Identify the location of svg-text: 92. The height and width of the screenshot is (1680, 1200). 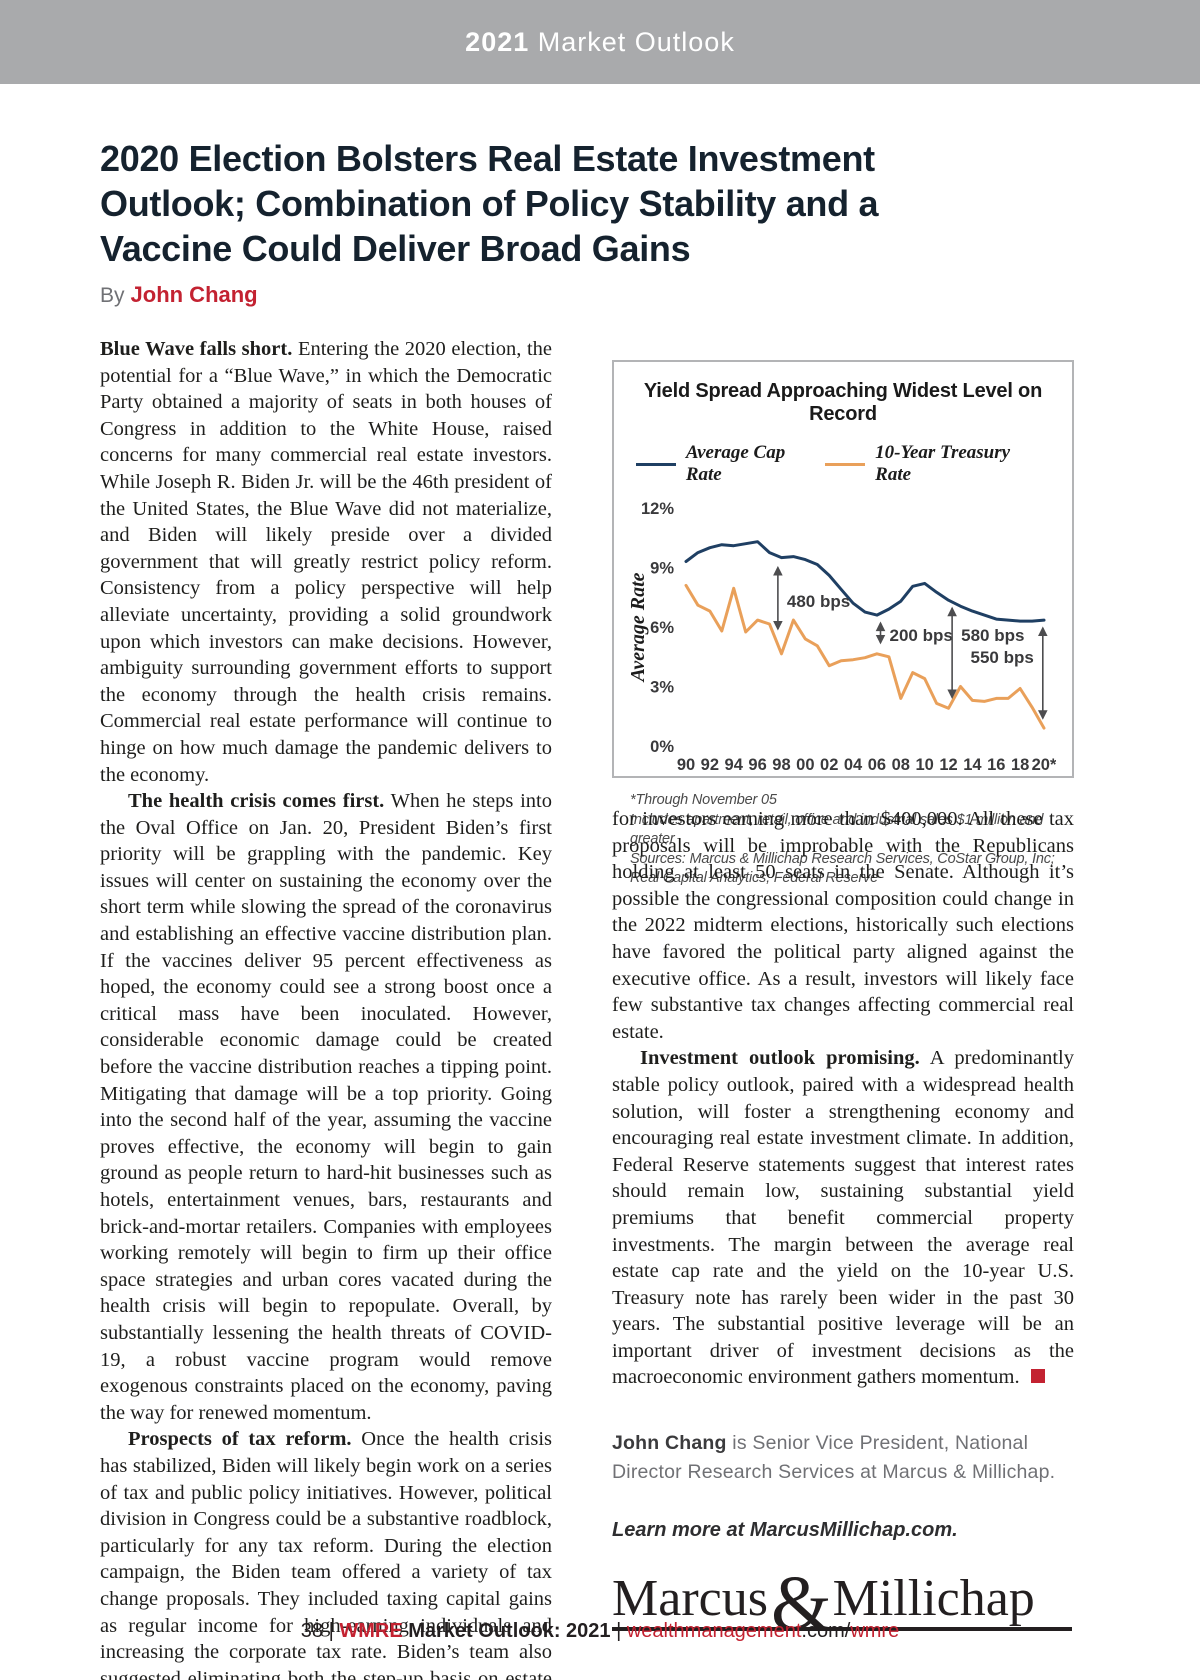
(710, 765).